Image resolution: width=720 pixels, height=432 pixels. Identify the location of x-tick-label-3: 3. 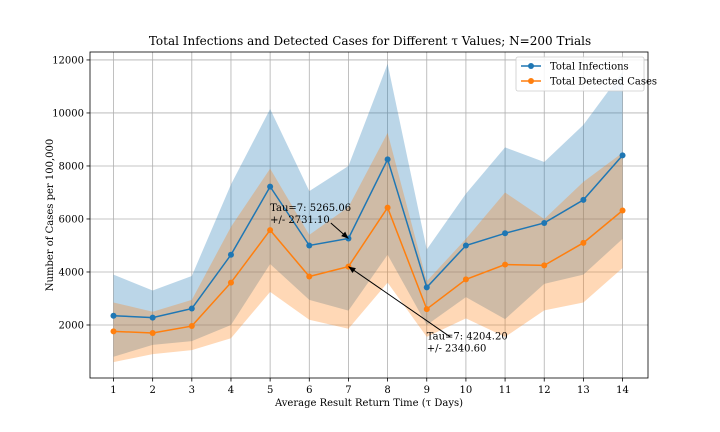
(192, 390).